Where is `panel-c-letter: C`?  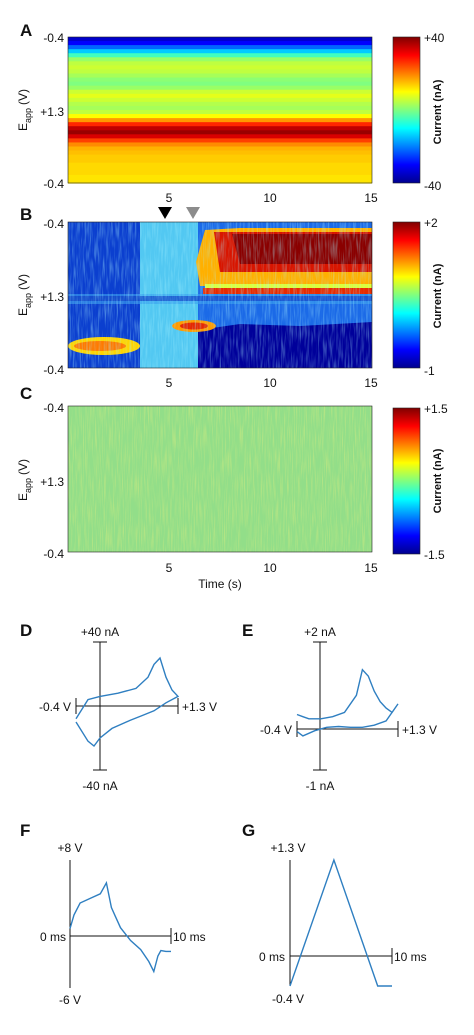 panel-c-letter: C is located at coordinates (26, 393).